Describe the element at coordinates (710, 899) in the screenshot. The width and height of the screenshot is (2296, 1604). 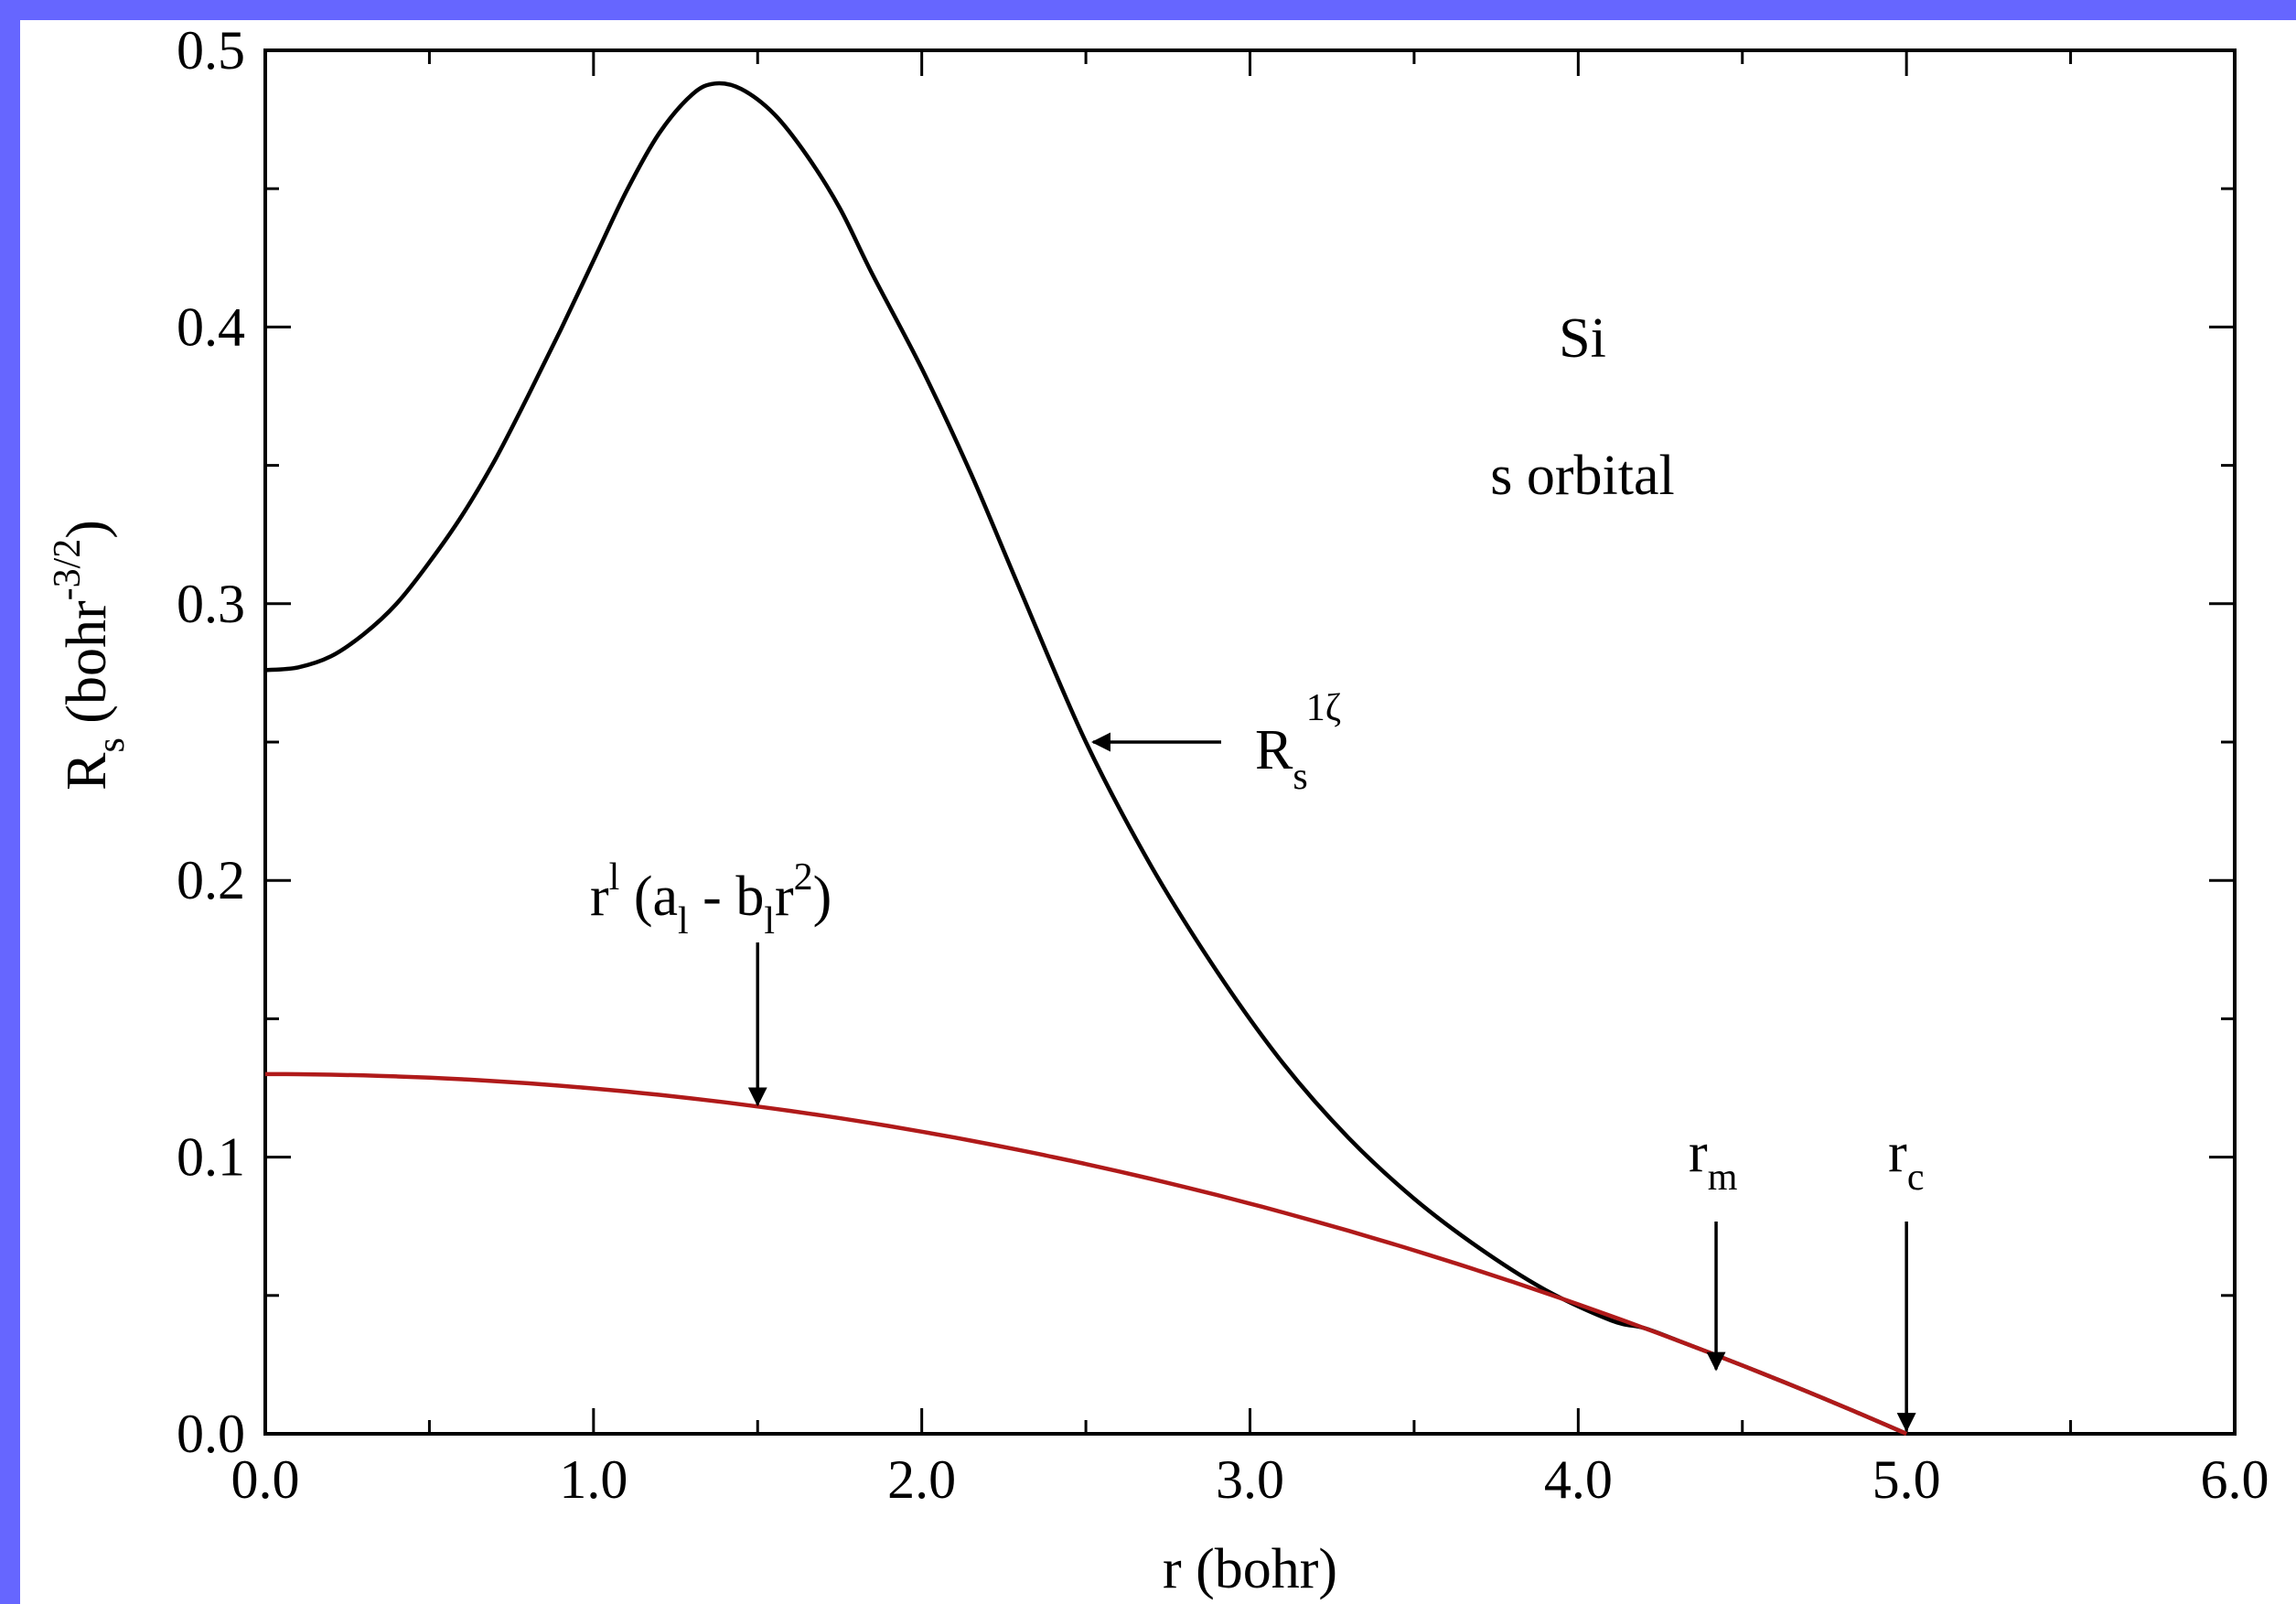
I see `fit-label: rl (al - blr2)` at that location.